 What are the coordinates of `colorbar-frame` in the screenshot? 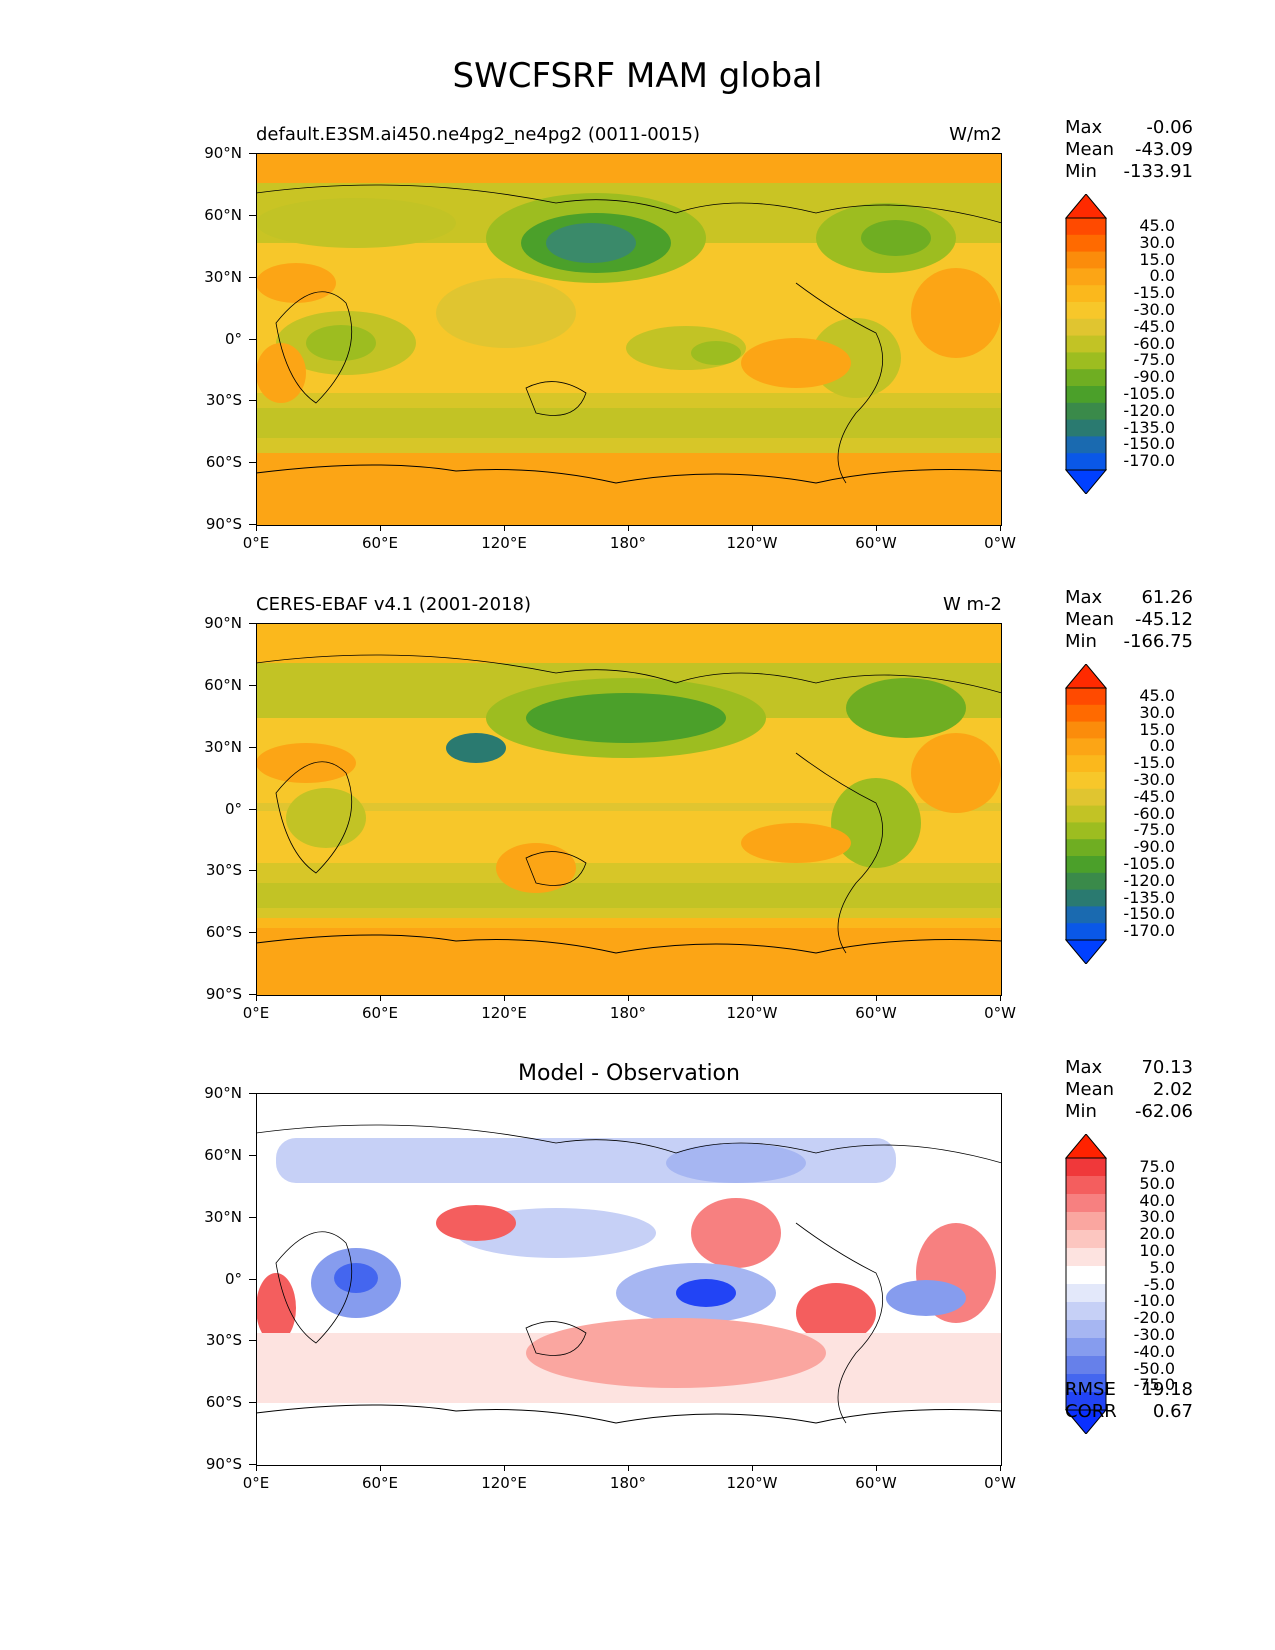 It's located at (1086, 344).